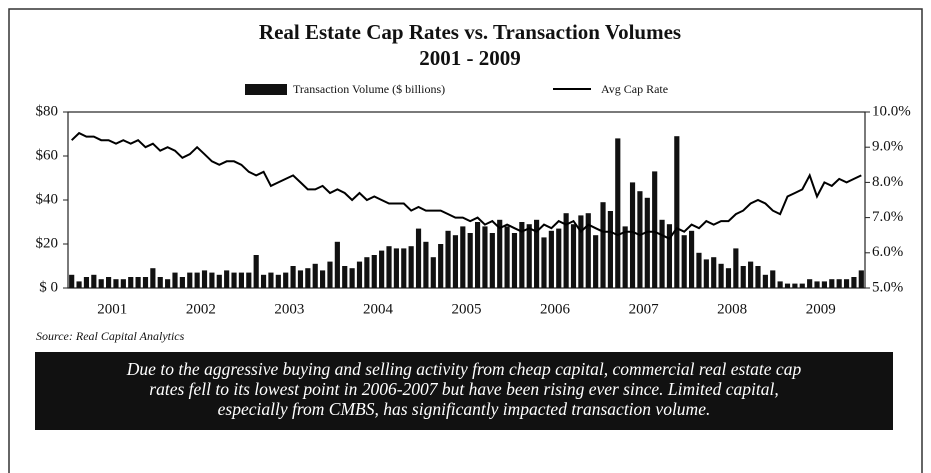 This screenshot has height=473, width=931. I want to click on x-tick-label: 2005, so click(467, 309).